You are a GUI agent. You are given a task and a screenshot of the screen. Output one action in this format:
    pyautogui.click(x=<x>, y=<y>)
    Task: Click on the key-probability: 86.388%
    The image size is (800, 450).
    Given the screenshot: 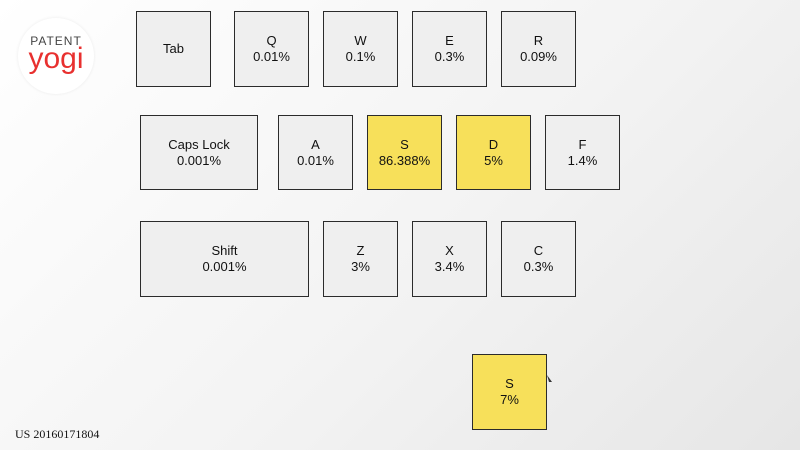 What is the action you would take?
    pyautogui.click(x=404, y=161)
    